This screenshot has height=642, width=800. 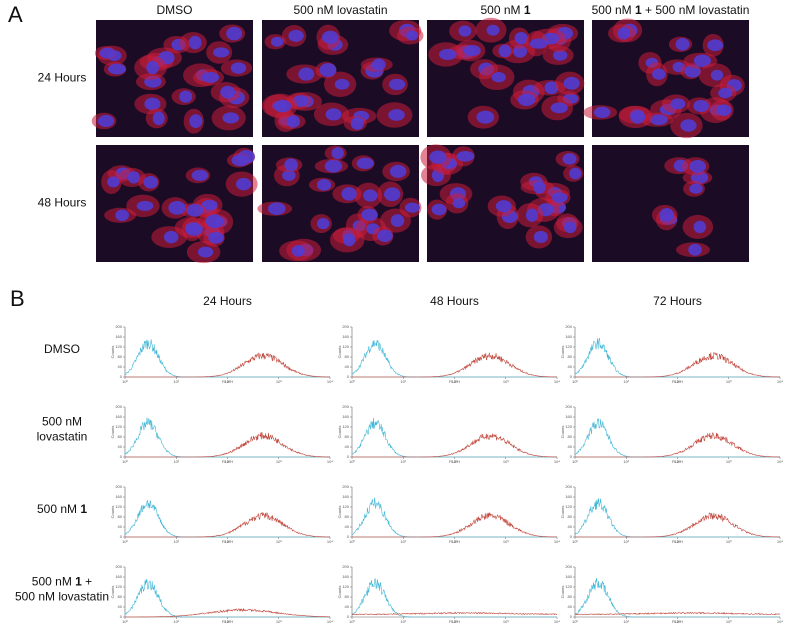 What do you see at coordinates (175, 10) in the screenshot?
I see `column-header: DMSO` at bounding box center [175, 10].